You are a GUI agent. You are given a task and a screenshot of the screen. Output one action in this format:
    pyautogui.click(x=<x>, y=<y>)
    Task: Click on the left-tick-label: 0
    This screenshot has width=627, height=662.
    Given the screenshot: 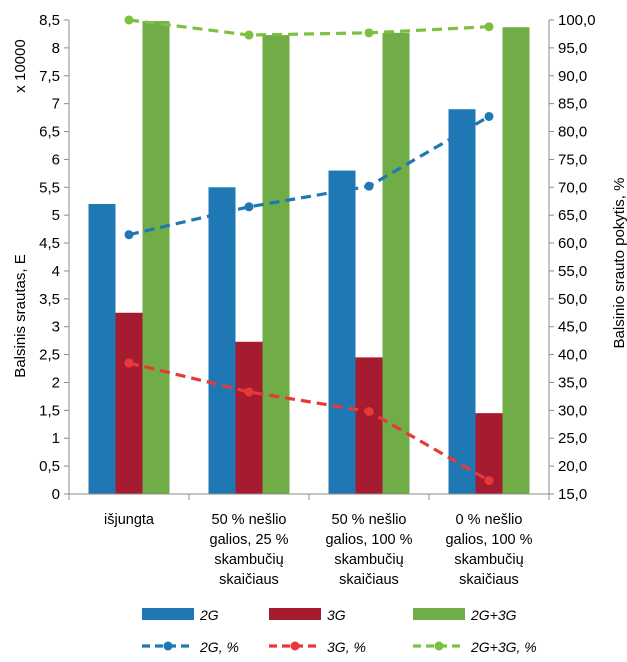 What is the action you would take?
    pyautogui.click(x=56, y=494)
    